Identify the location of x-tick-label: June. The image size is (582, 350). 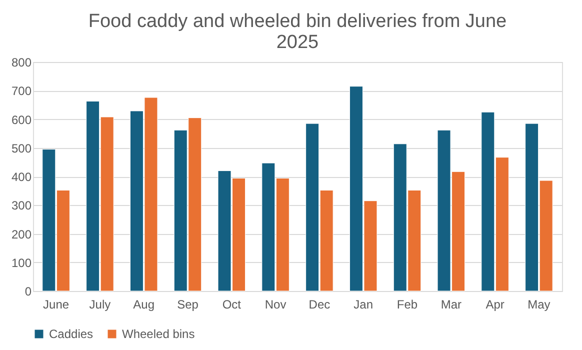
(56, 305).